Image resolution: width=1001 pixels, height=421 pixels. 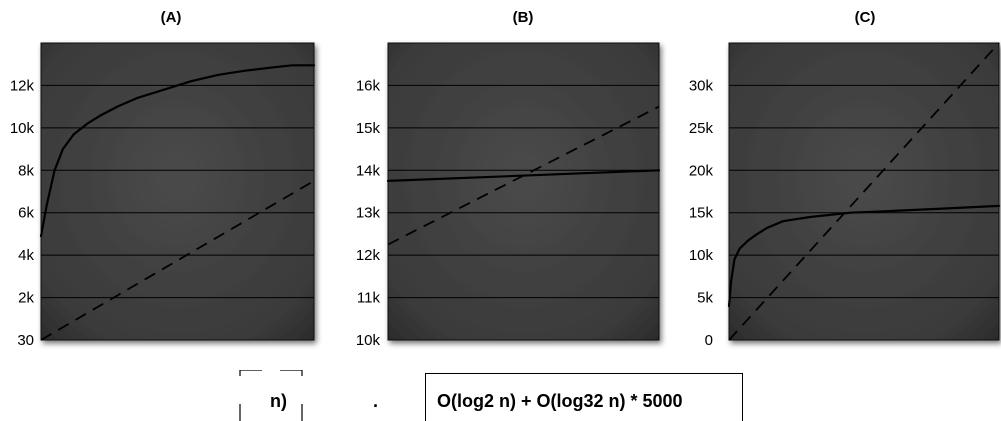 I want to click on y-tick-label: 20k, so click(x=701, y=170).